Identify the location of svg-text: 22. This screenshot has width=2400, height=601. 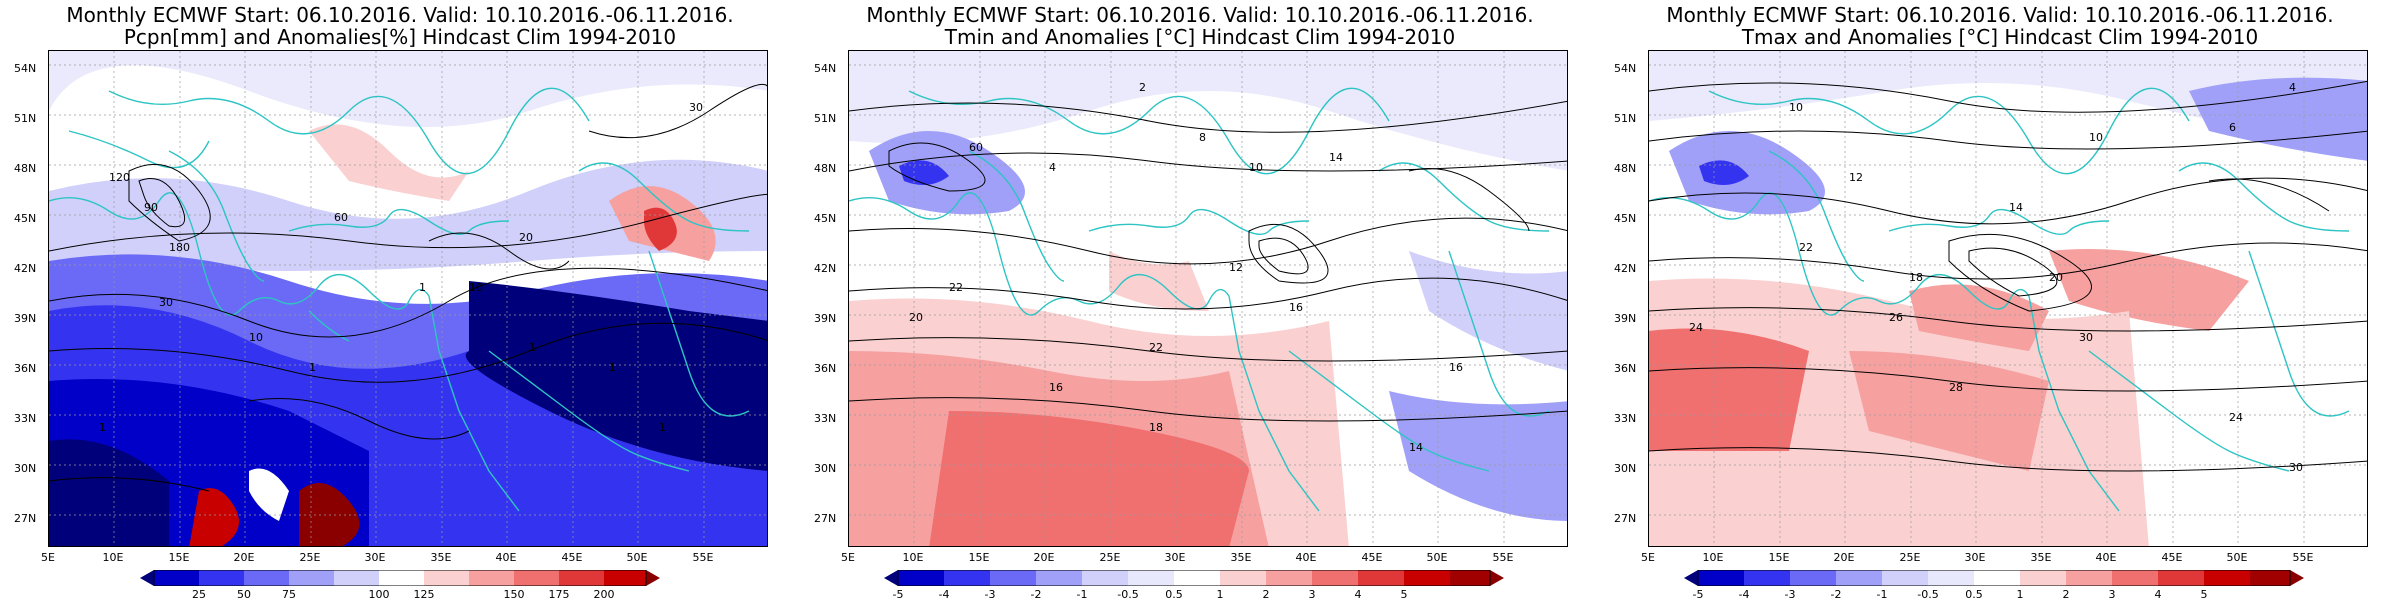
(1806, 247).